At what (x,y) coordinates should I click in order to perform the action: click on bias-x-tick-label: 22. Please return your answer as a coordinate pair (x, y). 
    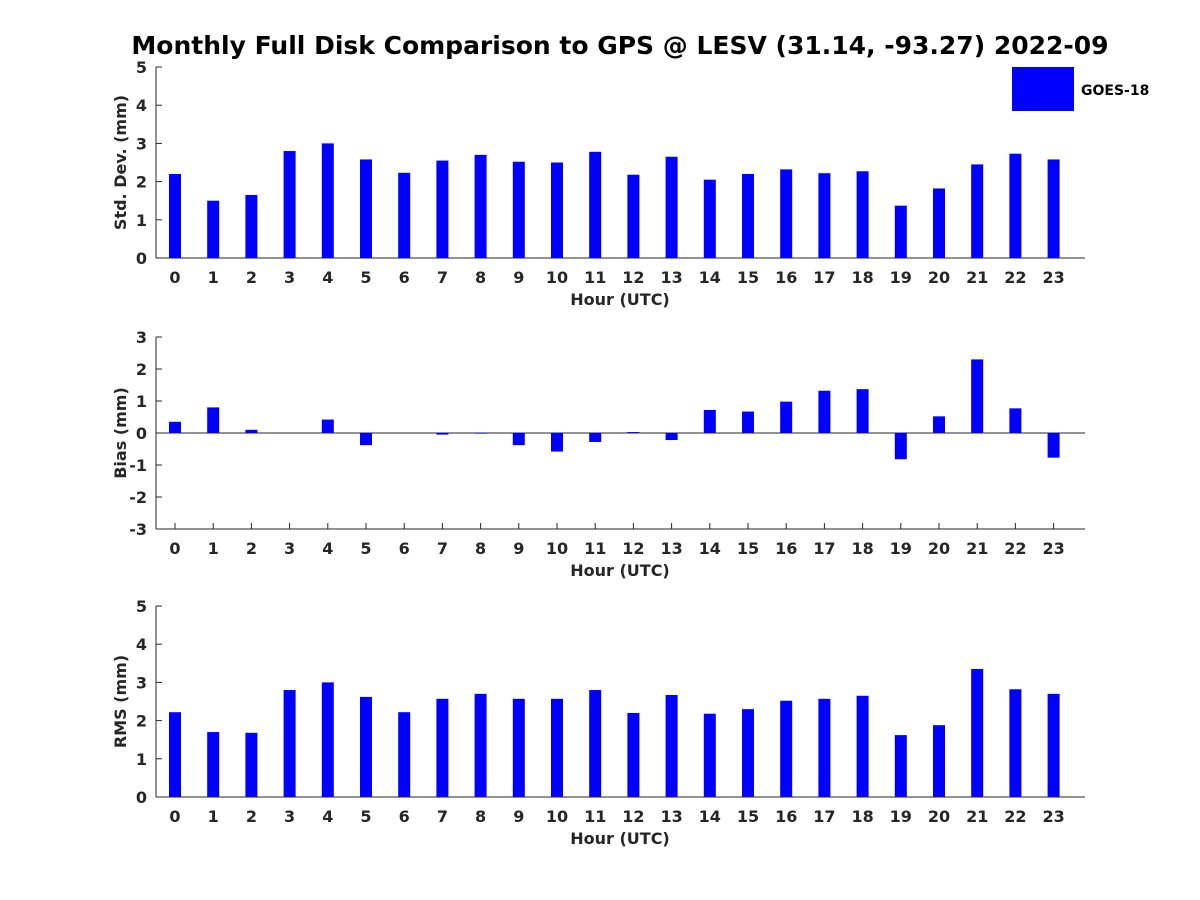
    Looking at the image, I should click on (1015, 548).